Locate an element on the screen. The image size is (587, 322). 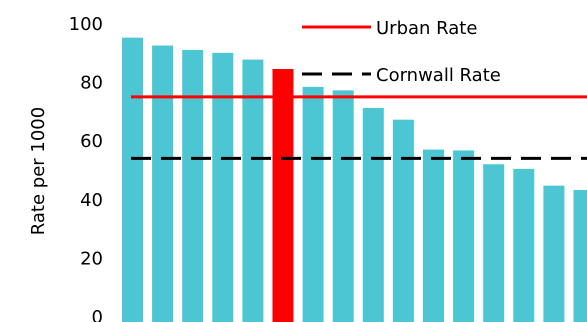
y-tick-label: 40 is located at coordinates (91, 200).